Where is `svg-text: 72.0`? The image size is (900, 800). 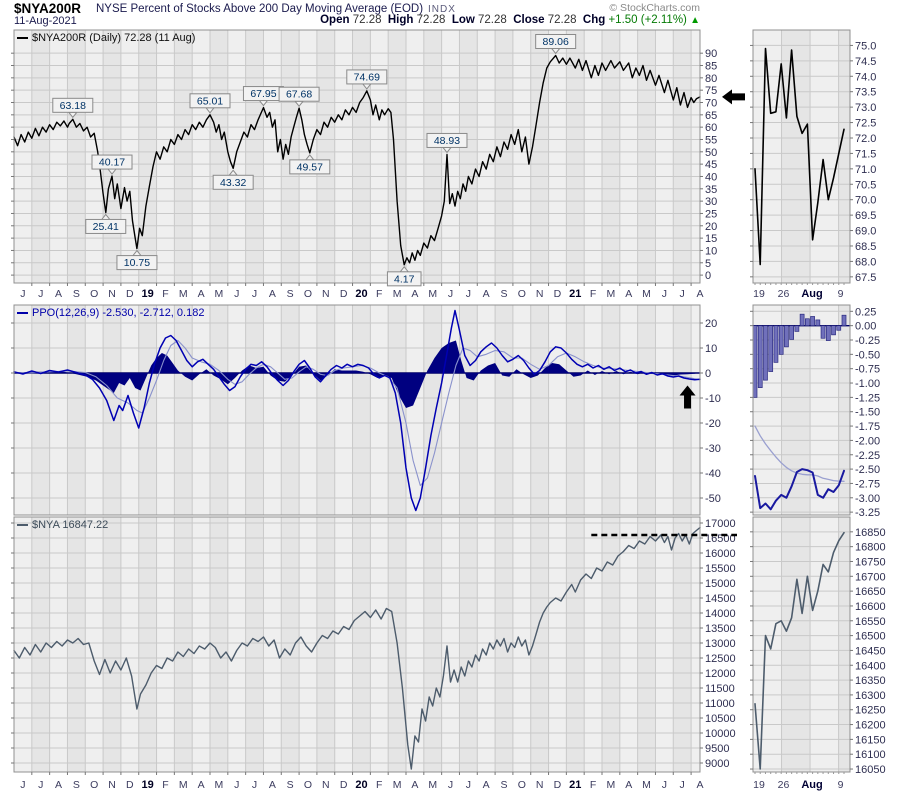
svg-text: 72.0 is located at coordinates (865, 139).